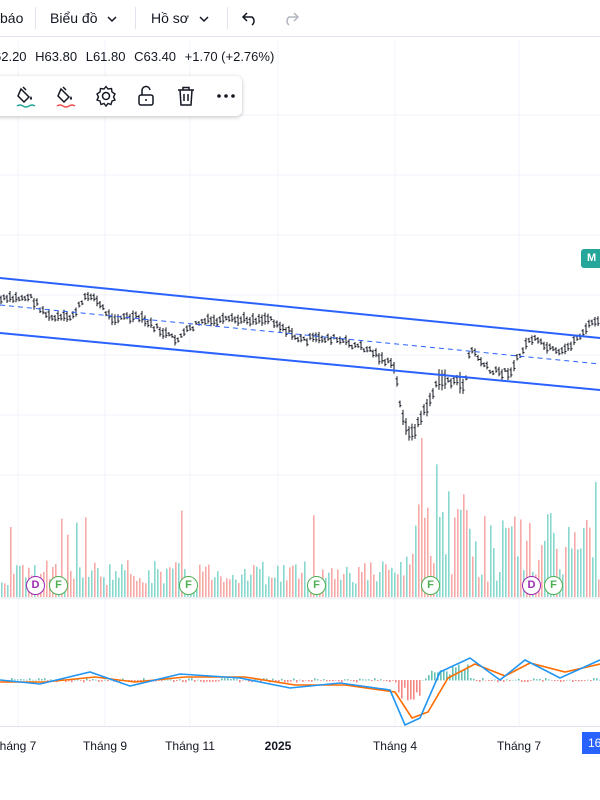  What do you see at coordinates (170, 18) in the screenshot?
I see `profile-menu-label: Hồ sơ` at bounding box center [170, 18].